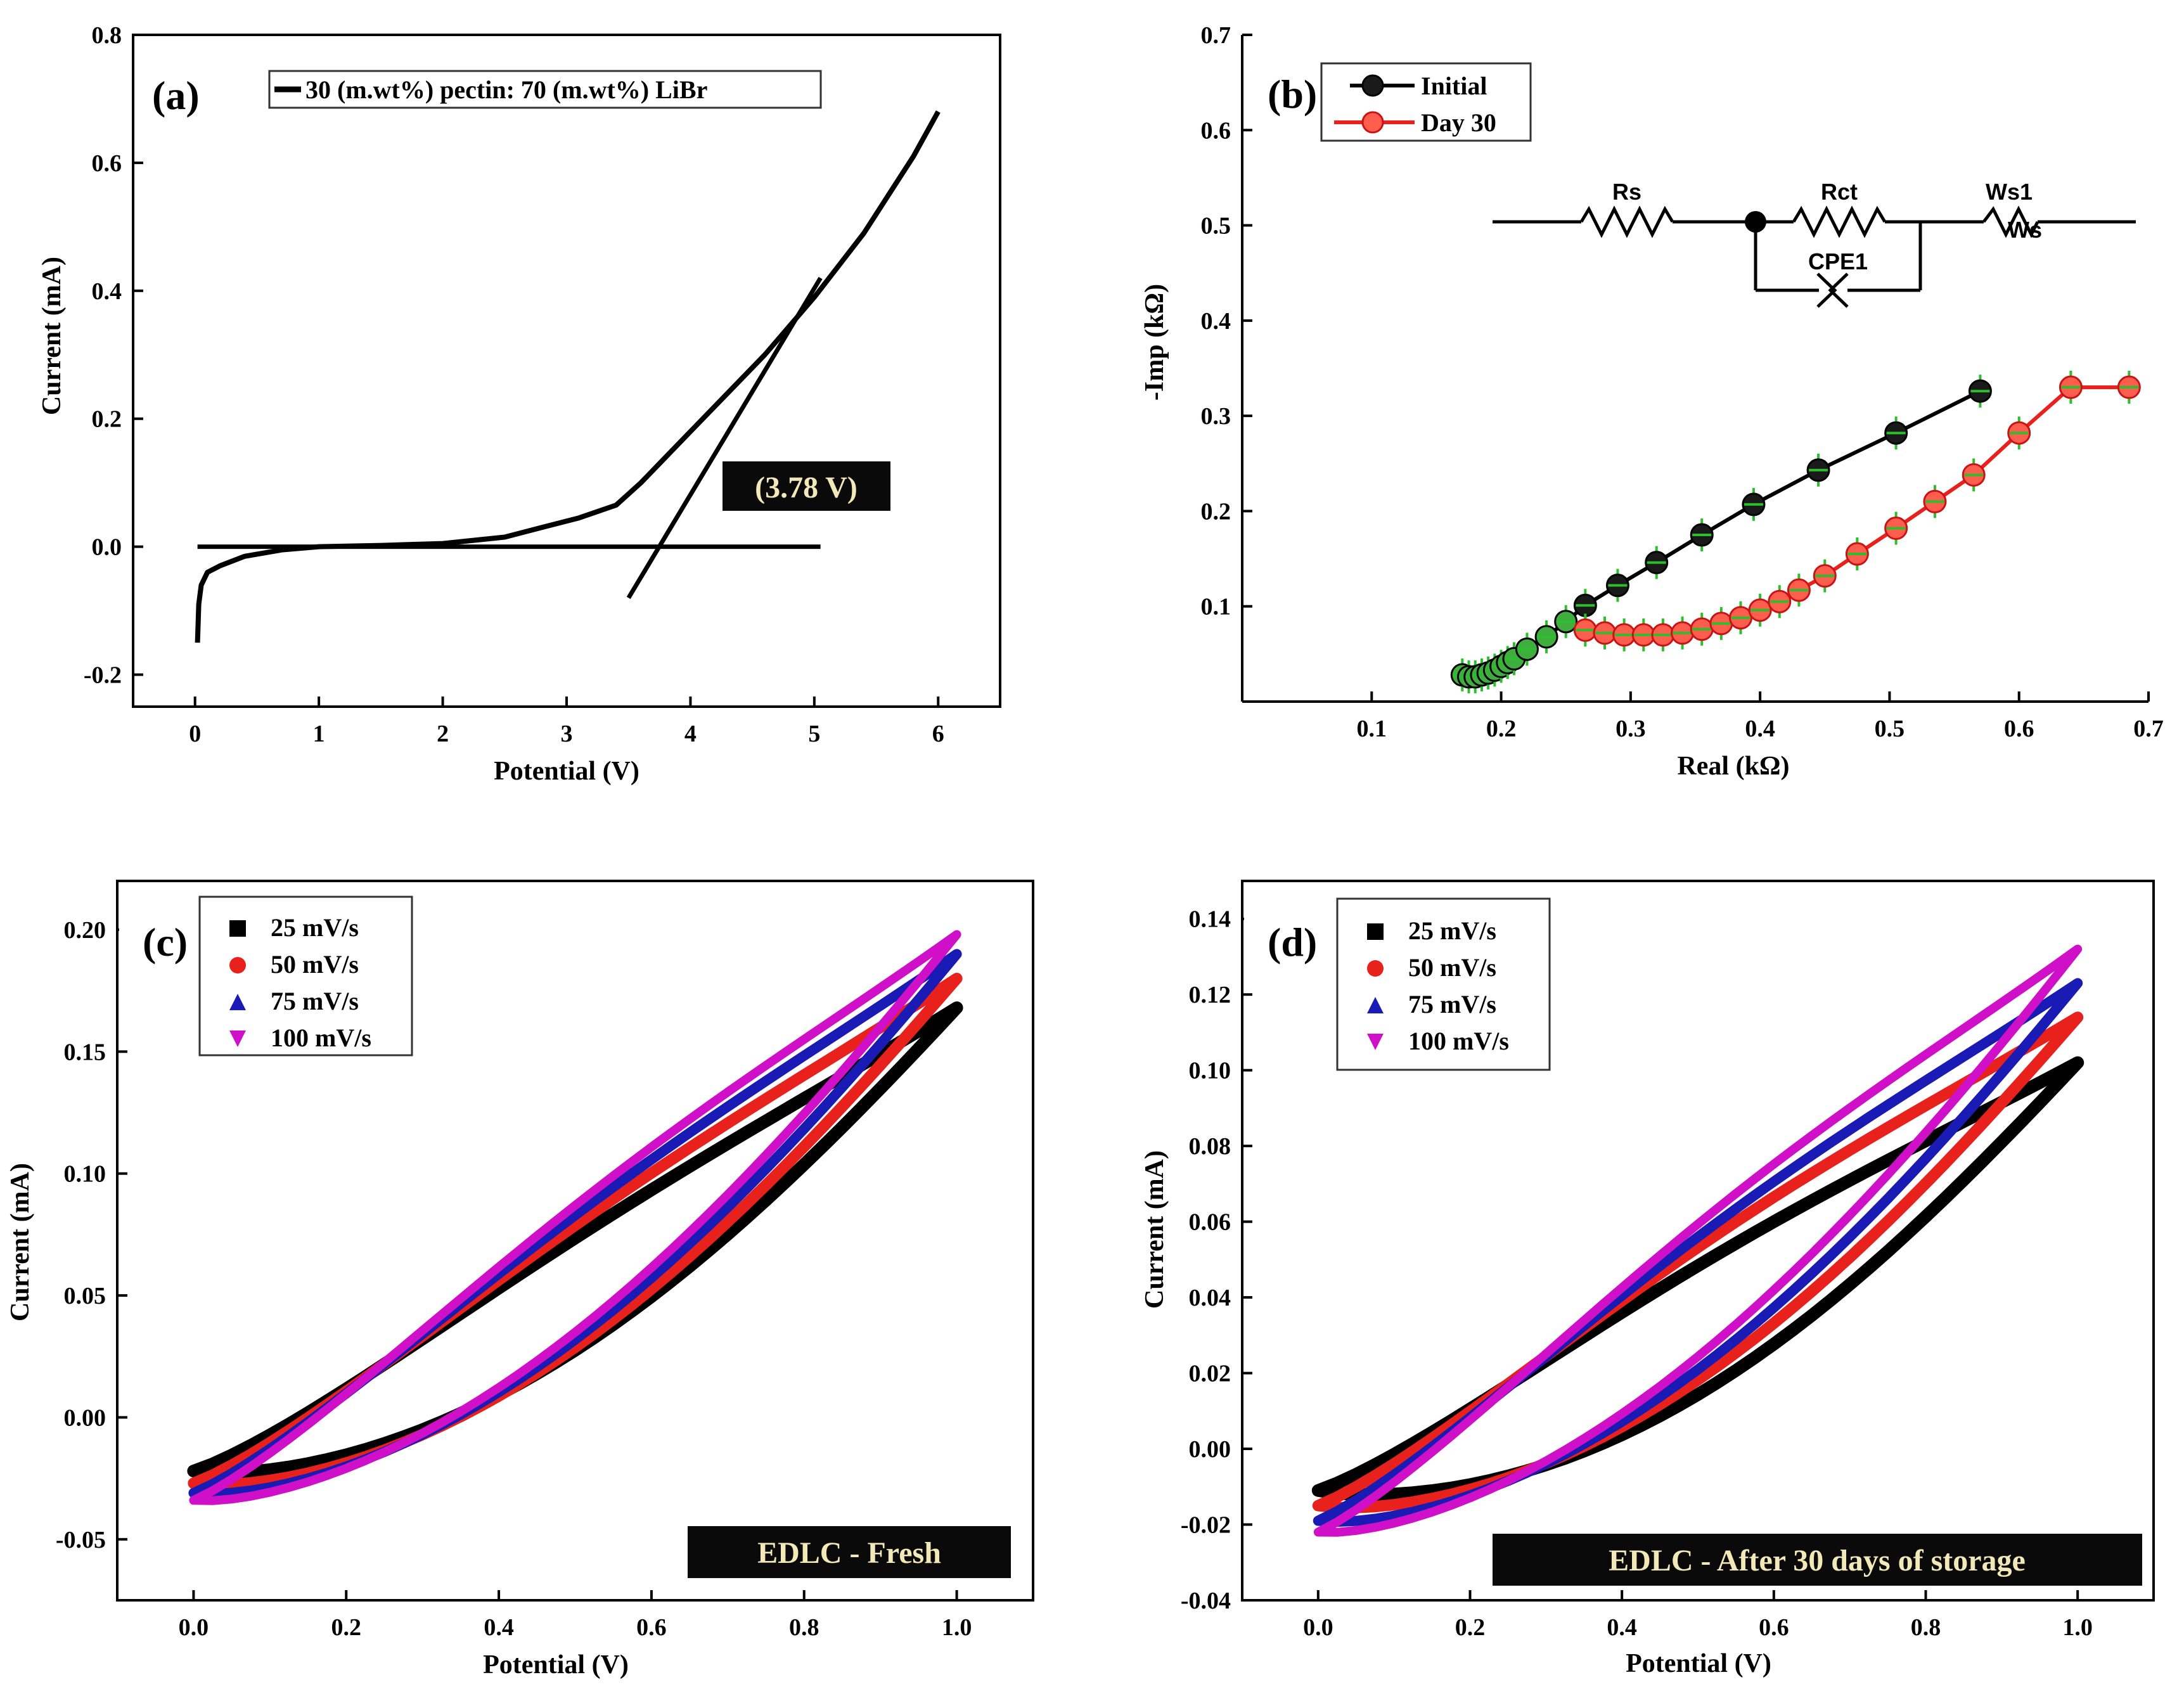  What do you see at coordinates (107, 548) in the screenshot?
I see `y-tick-label: 0.0` at bounding box center [107, 548].